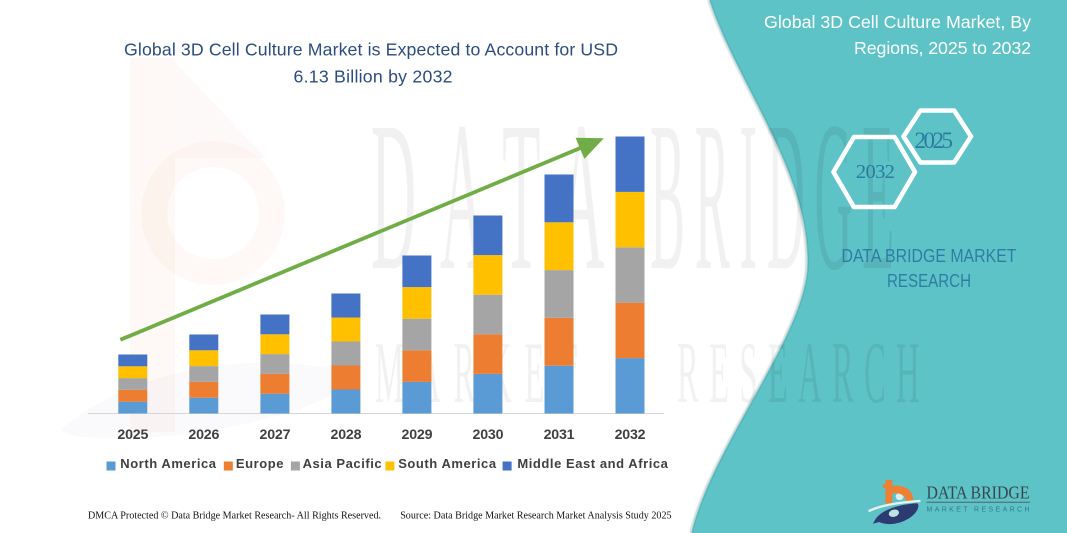 This screenshot has width=1067, height=533. Describe the element at coordinates (978, 492) in the screenshot. I see `svg-text: DATA BRIDGE` at that location.